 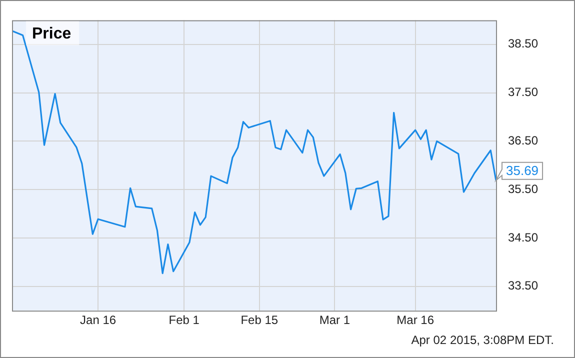 I want to click on x-tick-label: Feb 1, so click(x=184, y=320).